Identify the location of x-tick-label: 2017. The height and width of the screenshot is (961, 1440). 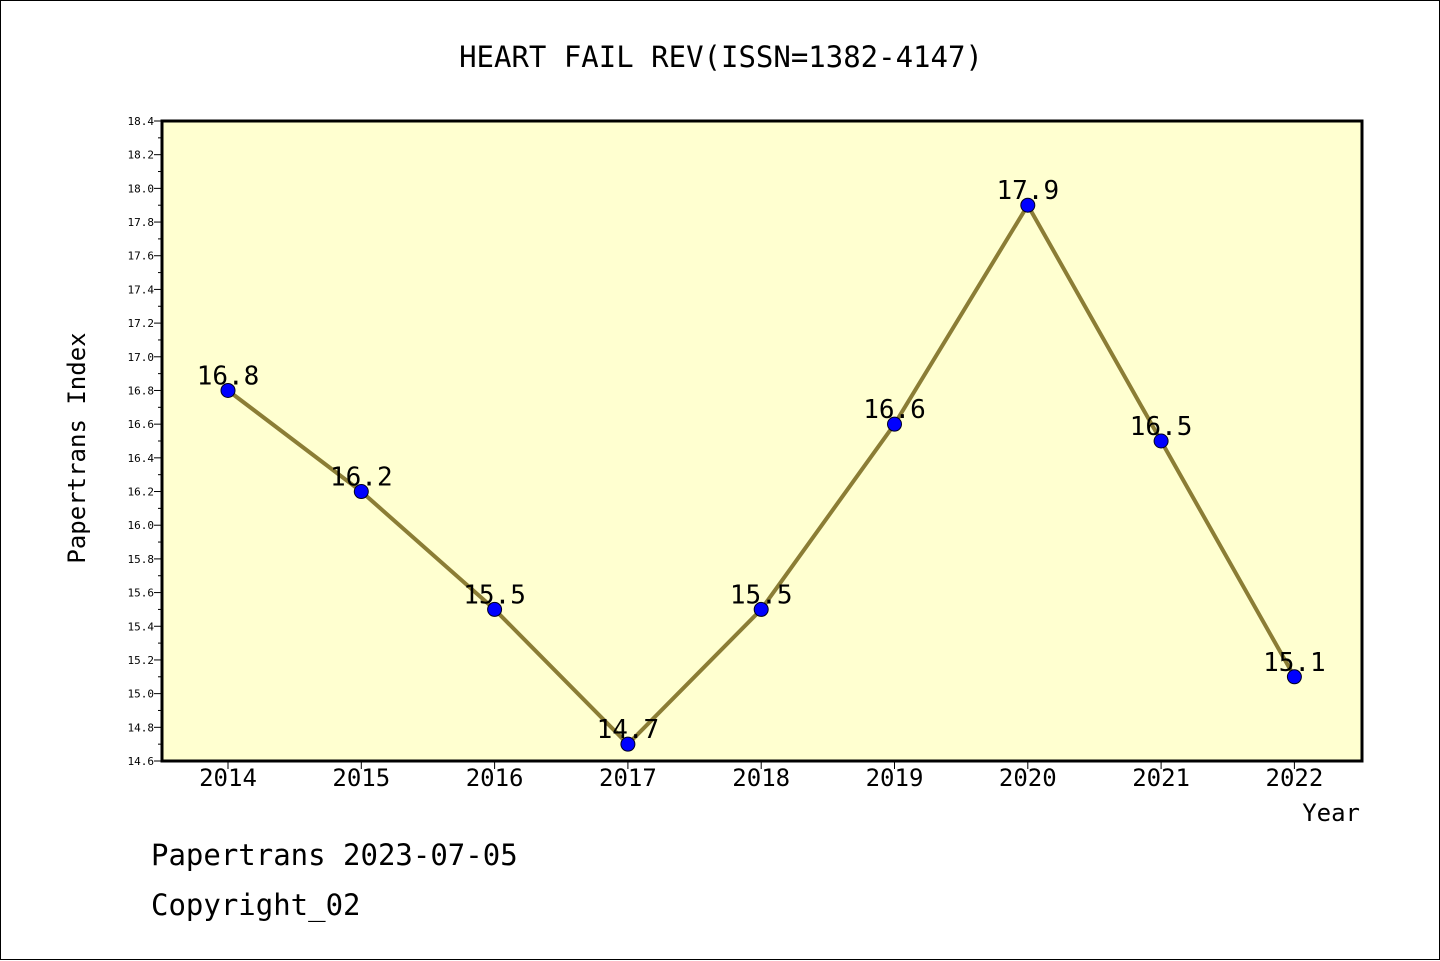
(628, 778).